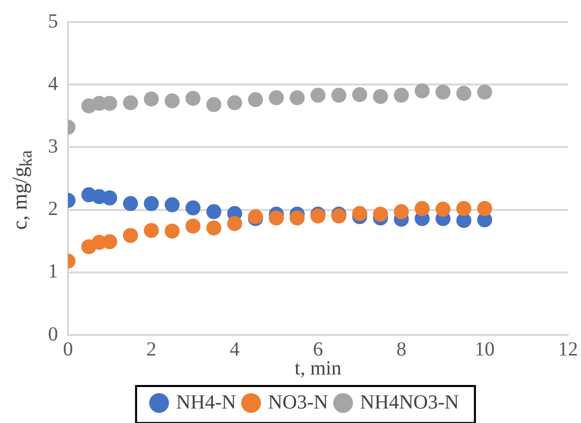 This screenshot has height=423, width=581. Describe the element at coordinates (68, 349) in the screenshot. I see `x-tick-label: 0` at that location.